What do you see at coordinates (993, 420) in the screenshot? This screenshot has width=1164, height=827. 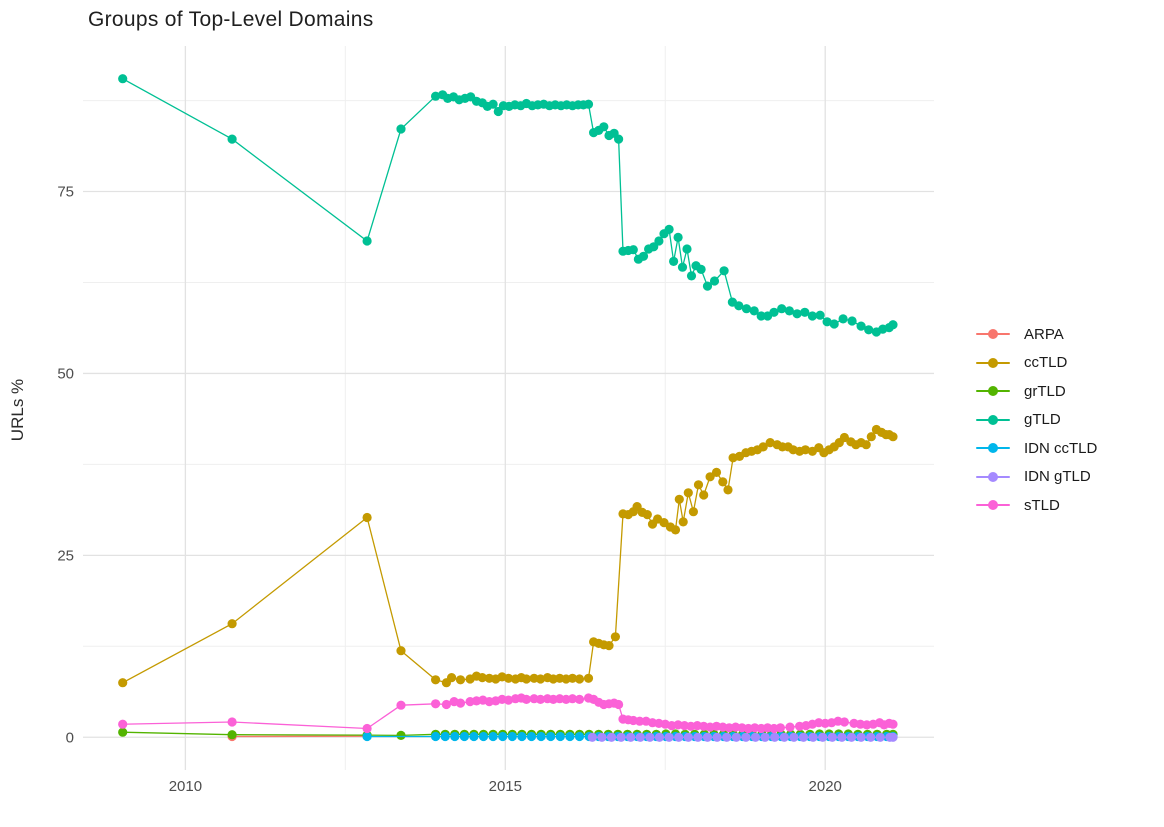 I see `legend-key-icon-gtld` at bounding box center [993, 420].